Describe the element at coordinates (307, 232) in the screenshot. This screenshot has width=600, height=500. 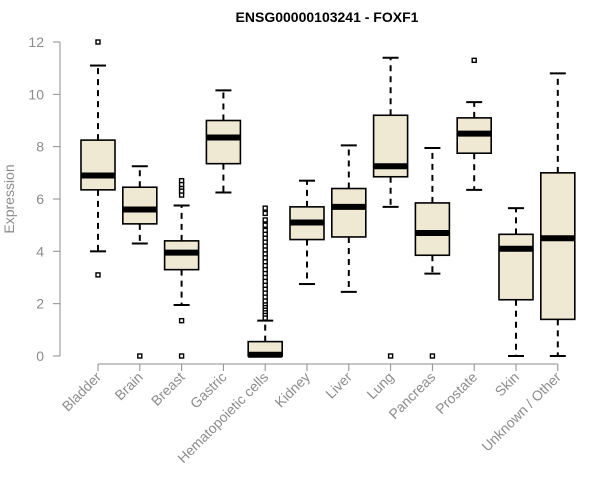
I see `box-kidney` at that location.